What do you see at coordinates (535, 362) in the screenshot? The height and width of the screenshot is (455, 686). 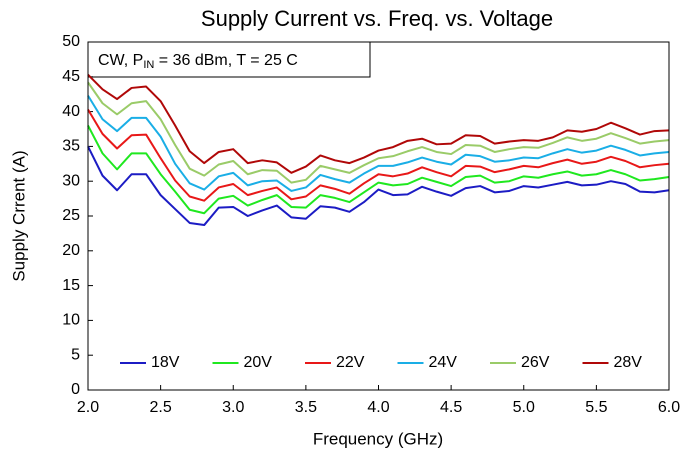 I see `legend-label: 26V` at bounding box center [535, 362].